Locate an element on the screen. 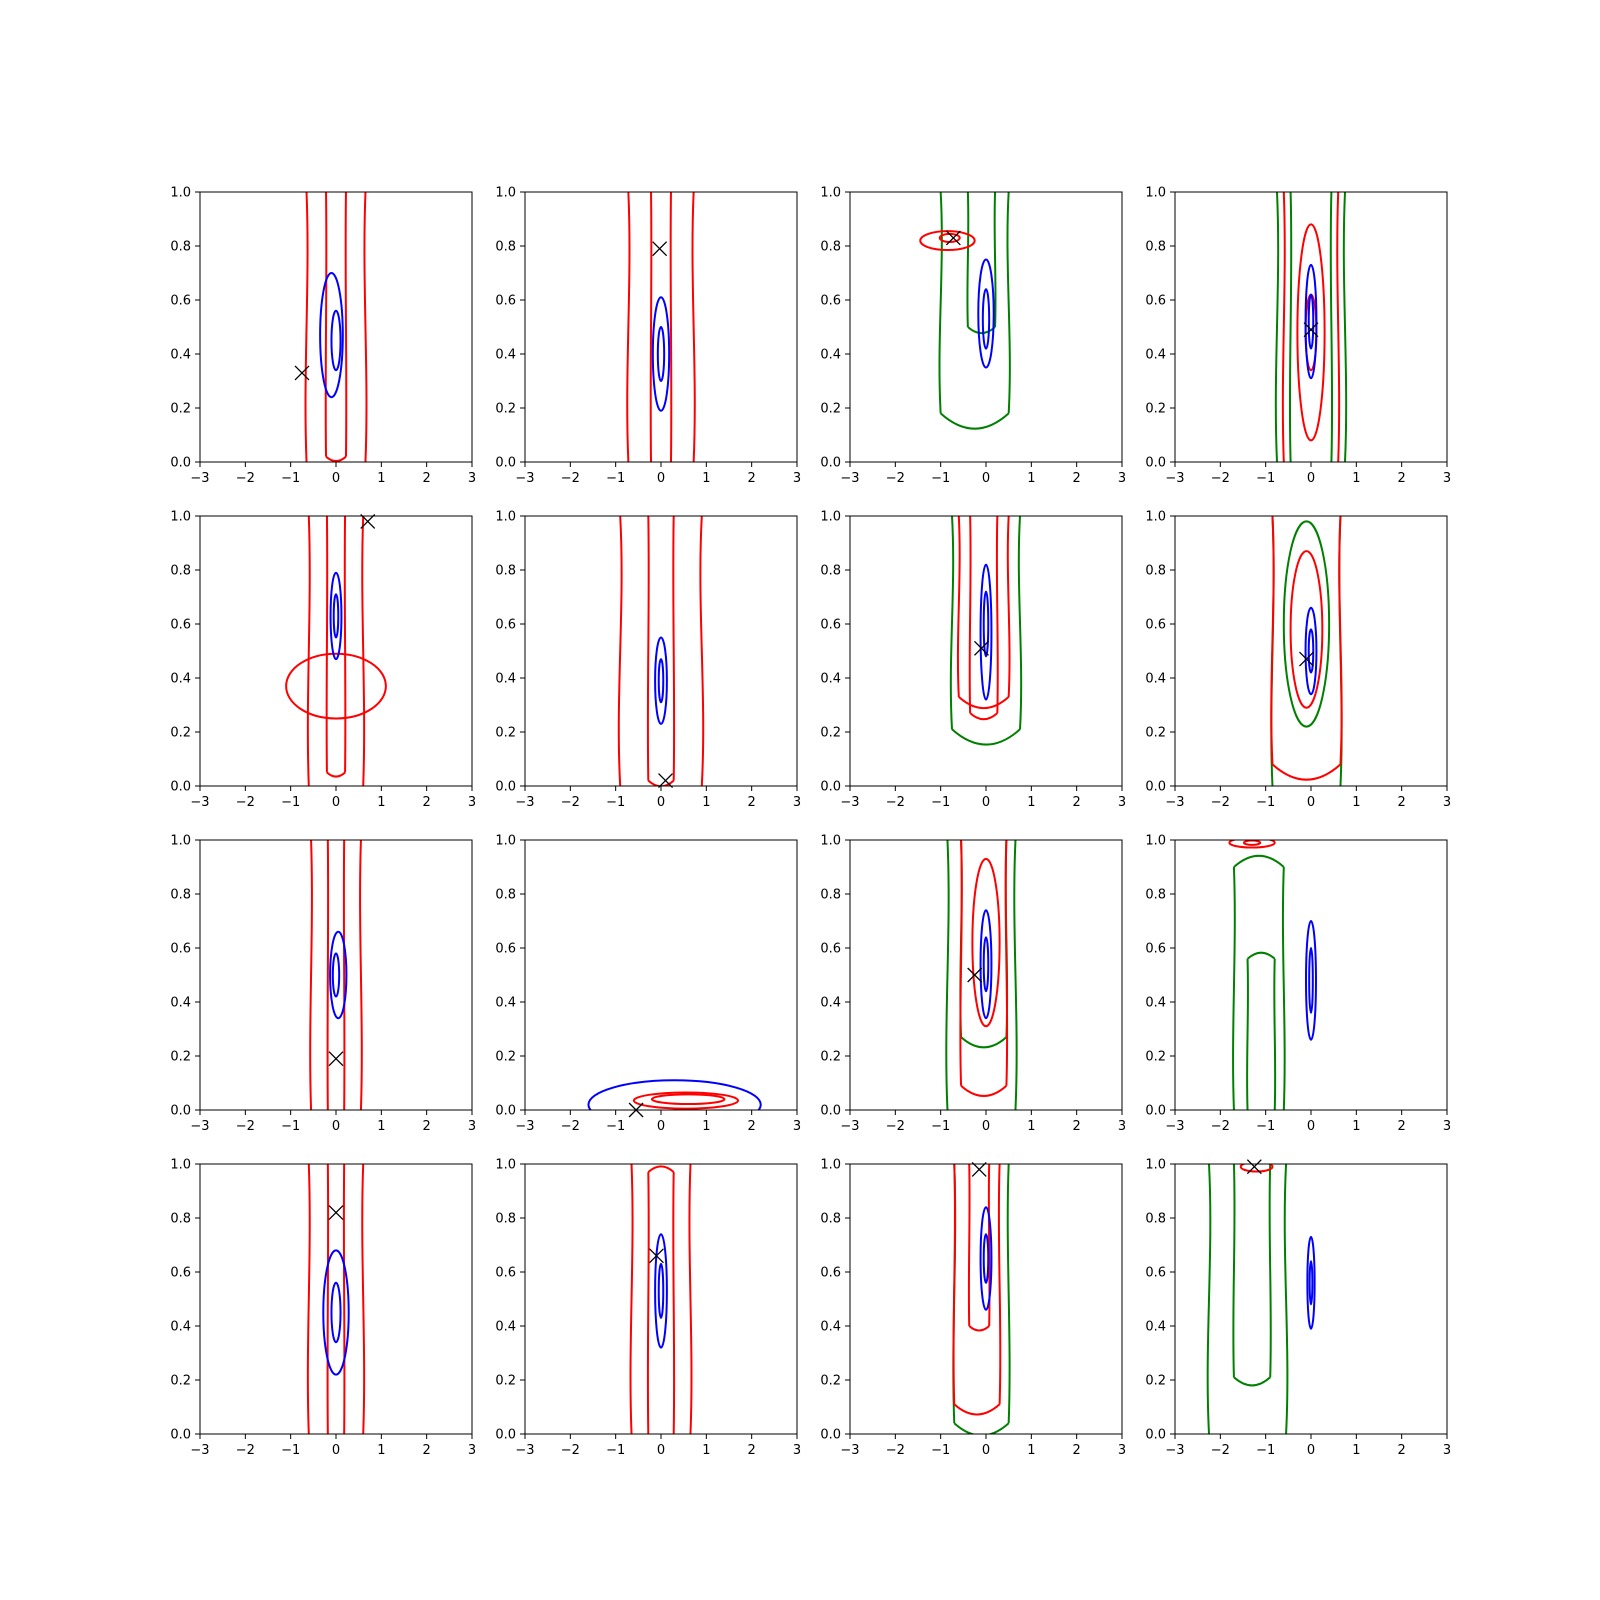  subplot-1-3: −3 −2 −1 0 1 2 3 0.0 0.2 0.4 0.6 0.8 1.0 is located at coordinates (973, 336).